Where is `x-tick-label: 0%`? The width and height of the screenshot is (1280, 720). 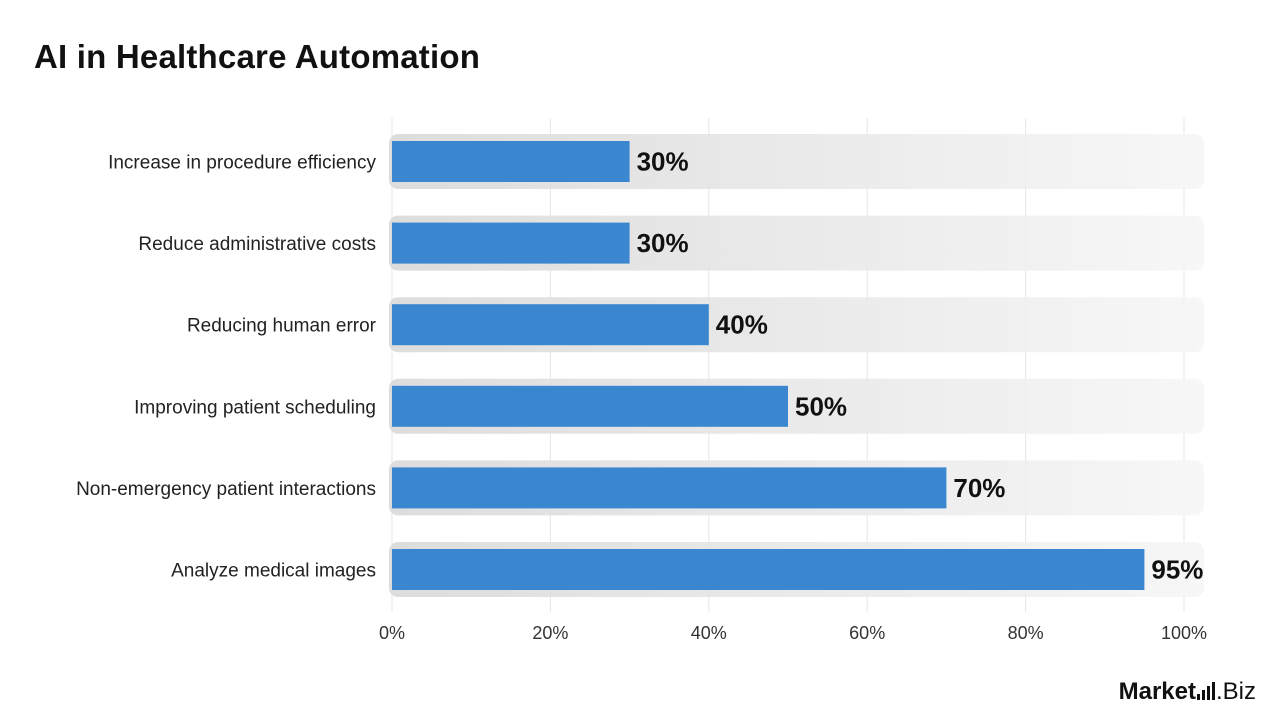 x-tick-label: 0% is located at coordinates (392, 633).